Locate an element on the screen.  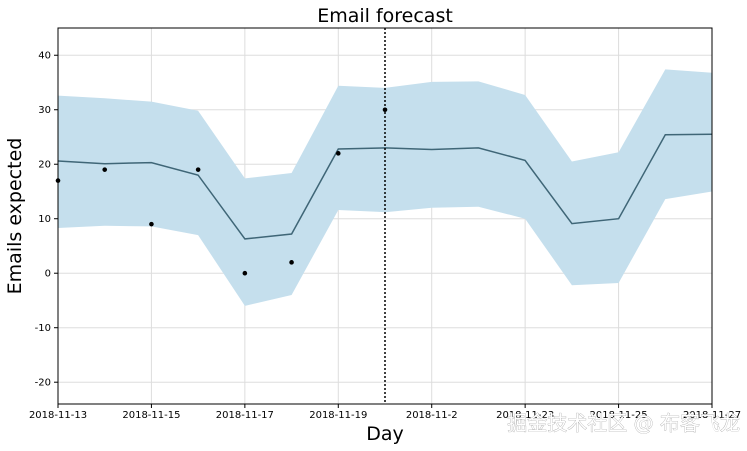
y-tick-label: -10 is located at coordinates (43, 328).